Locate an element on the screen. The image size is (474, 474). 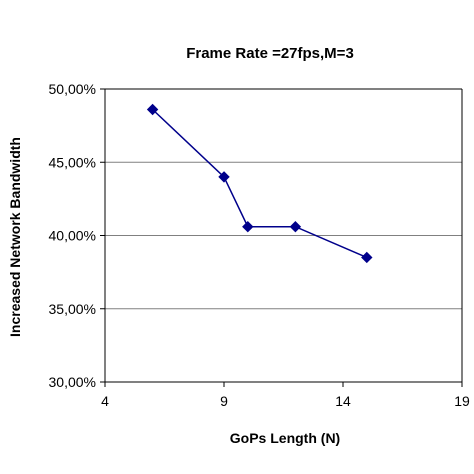
chart-title: Frame Rate =27fps,M=3 is located at coordinates (270, 53).